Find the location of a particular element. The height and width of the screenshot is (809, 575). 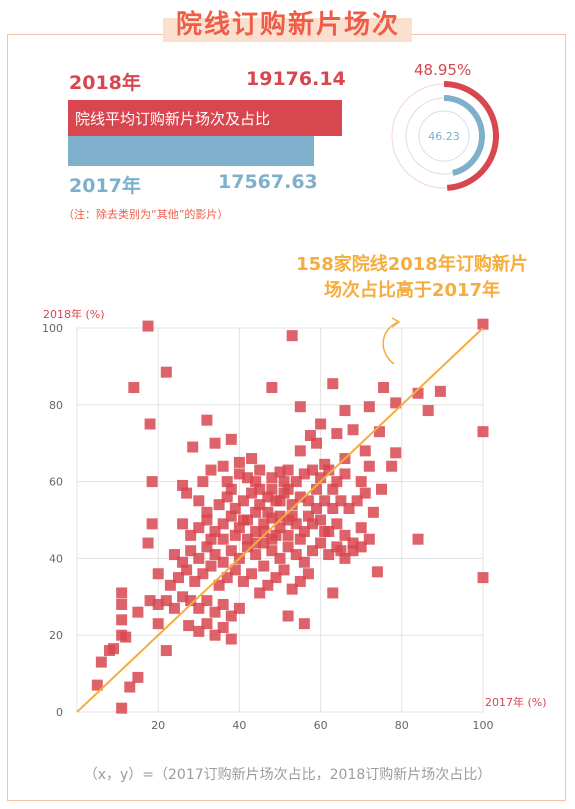

donut-center-ring is located at coordinates (444, 136).